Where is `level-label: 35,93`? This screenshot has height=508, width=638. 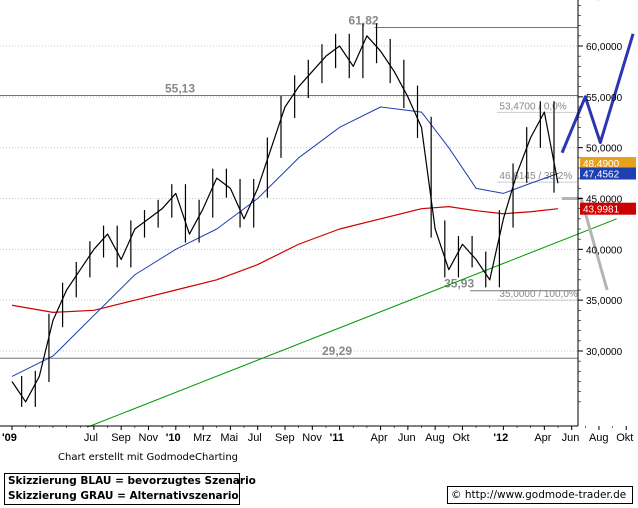
level-label: 35,93 is located at coordinates (459, 284).